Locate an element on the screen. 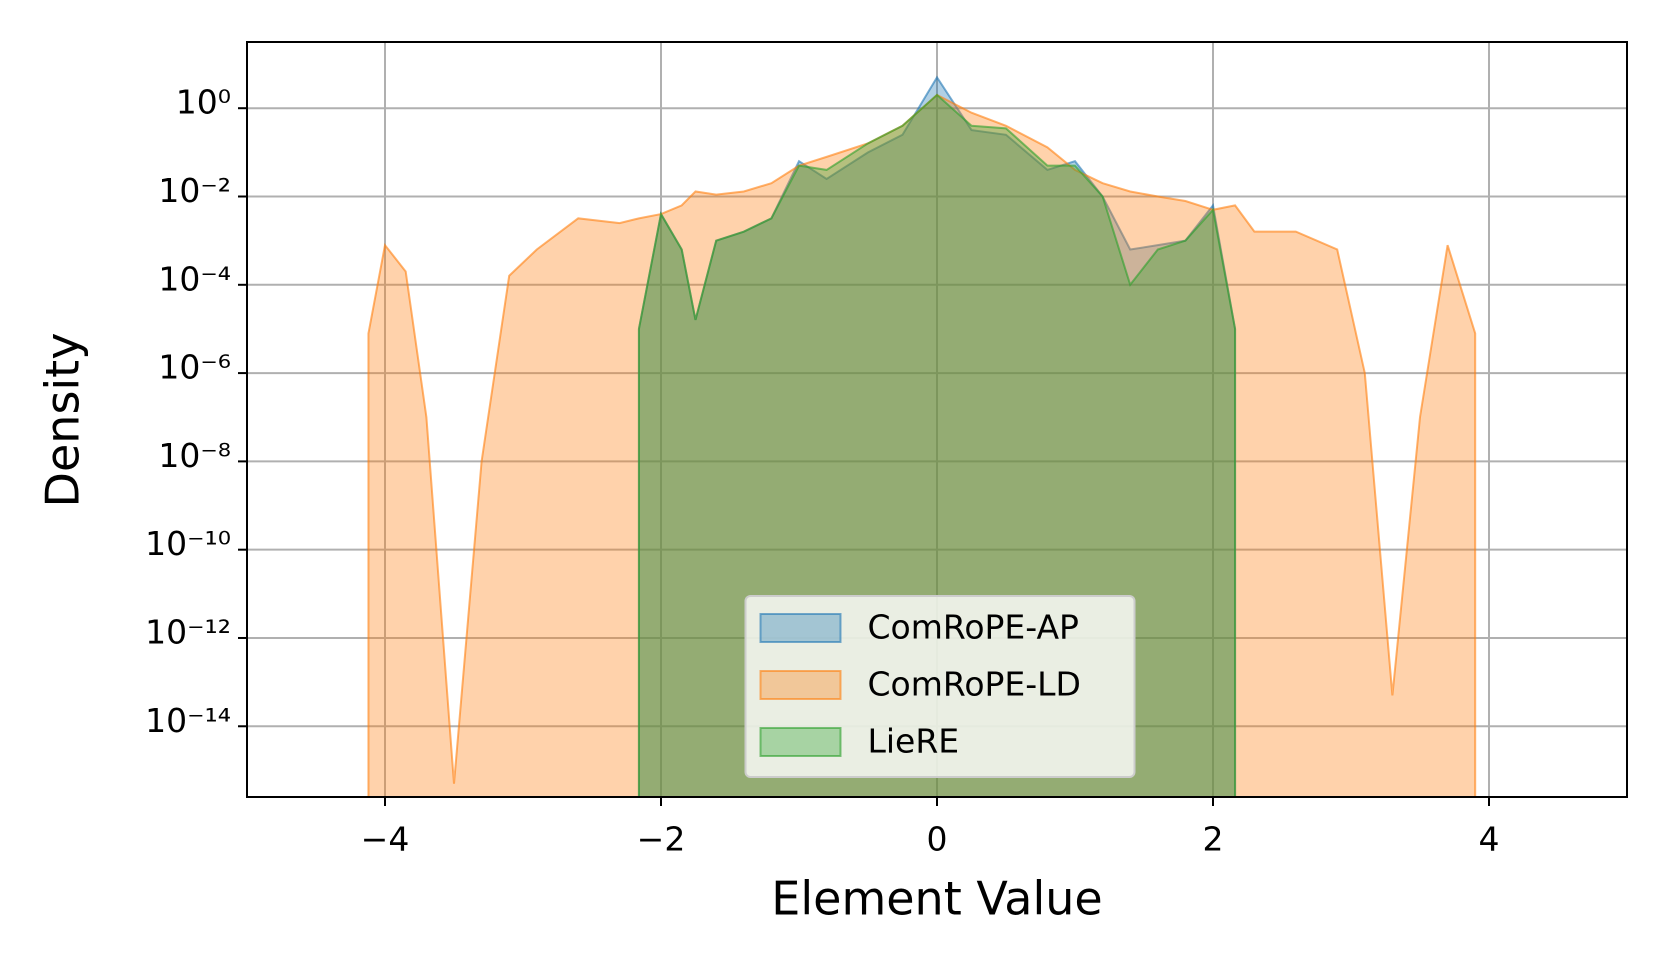 This screenshot has height=969, width=1661. y-tick-label: 10⁻⁴ is located at coordinates (194, 278).